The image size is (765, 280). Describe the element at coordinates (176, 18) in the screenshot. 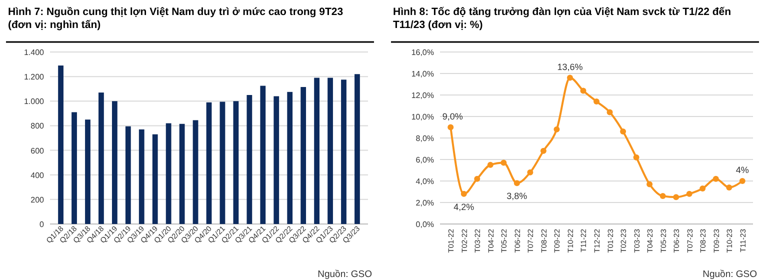

I see `chart-title: Hình 7: Nguồn cung thịt lợn Việt Nam duy trì ở mức cao trong 9T23 (đơn vị: nghìn tấn)` at that location.